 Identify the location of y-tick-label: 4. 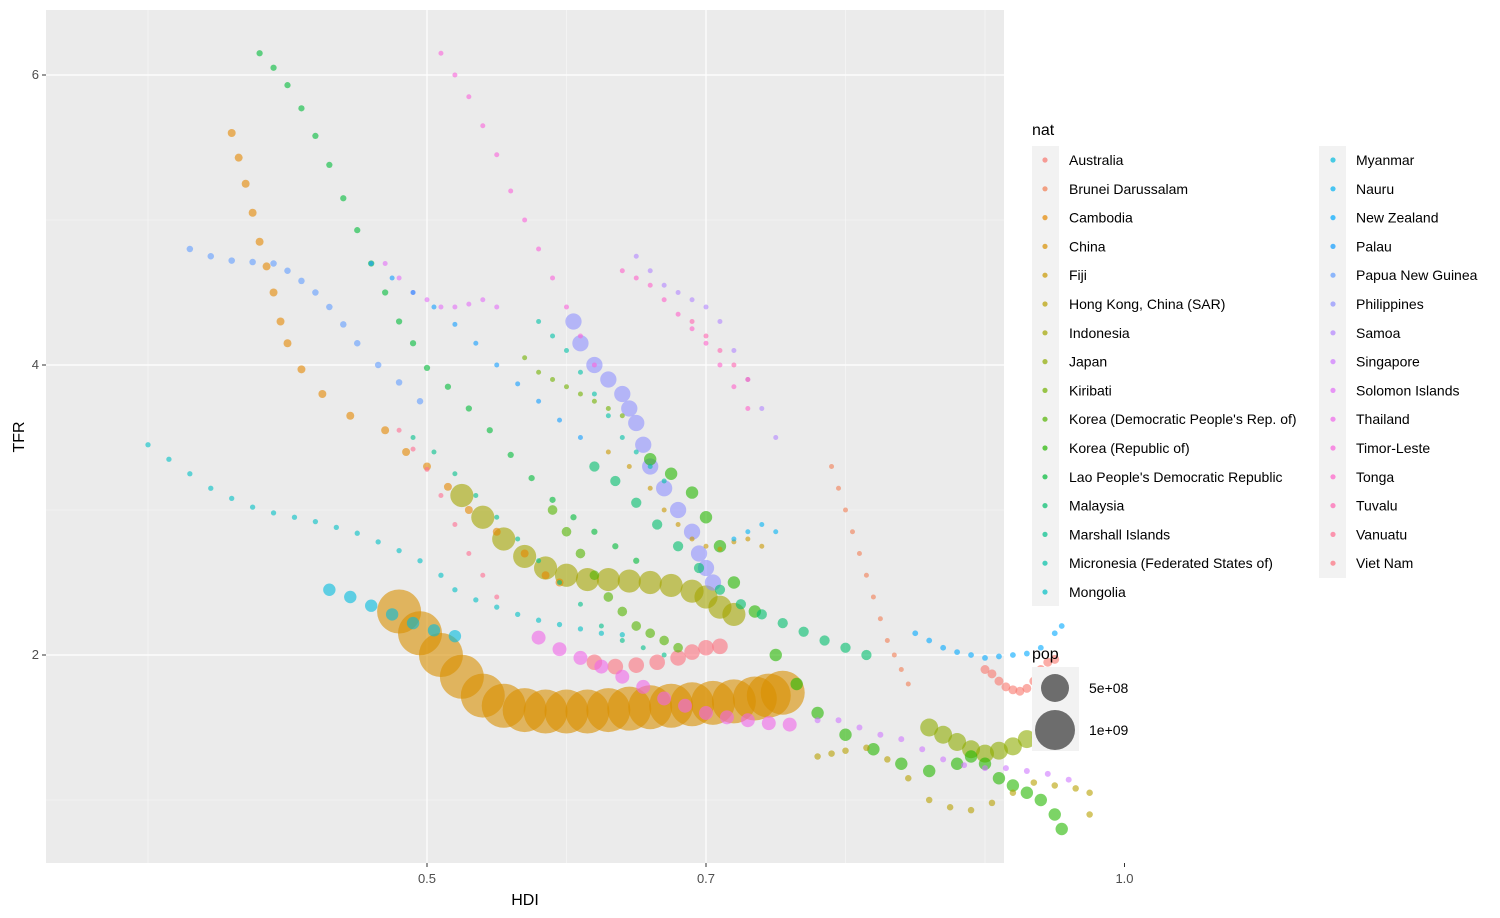
(35, 364).